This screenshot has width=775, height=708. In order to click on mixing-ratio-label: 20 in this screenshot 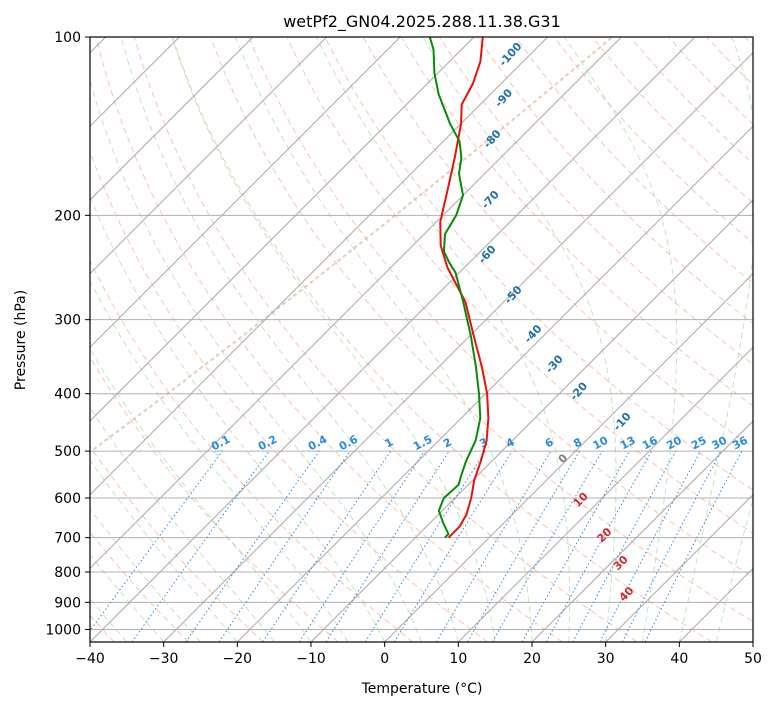, I will do `click(674, 443)`.